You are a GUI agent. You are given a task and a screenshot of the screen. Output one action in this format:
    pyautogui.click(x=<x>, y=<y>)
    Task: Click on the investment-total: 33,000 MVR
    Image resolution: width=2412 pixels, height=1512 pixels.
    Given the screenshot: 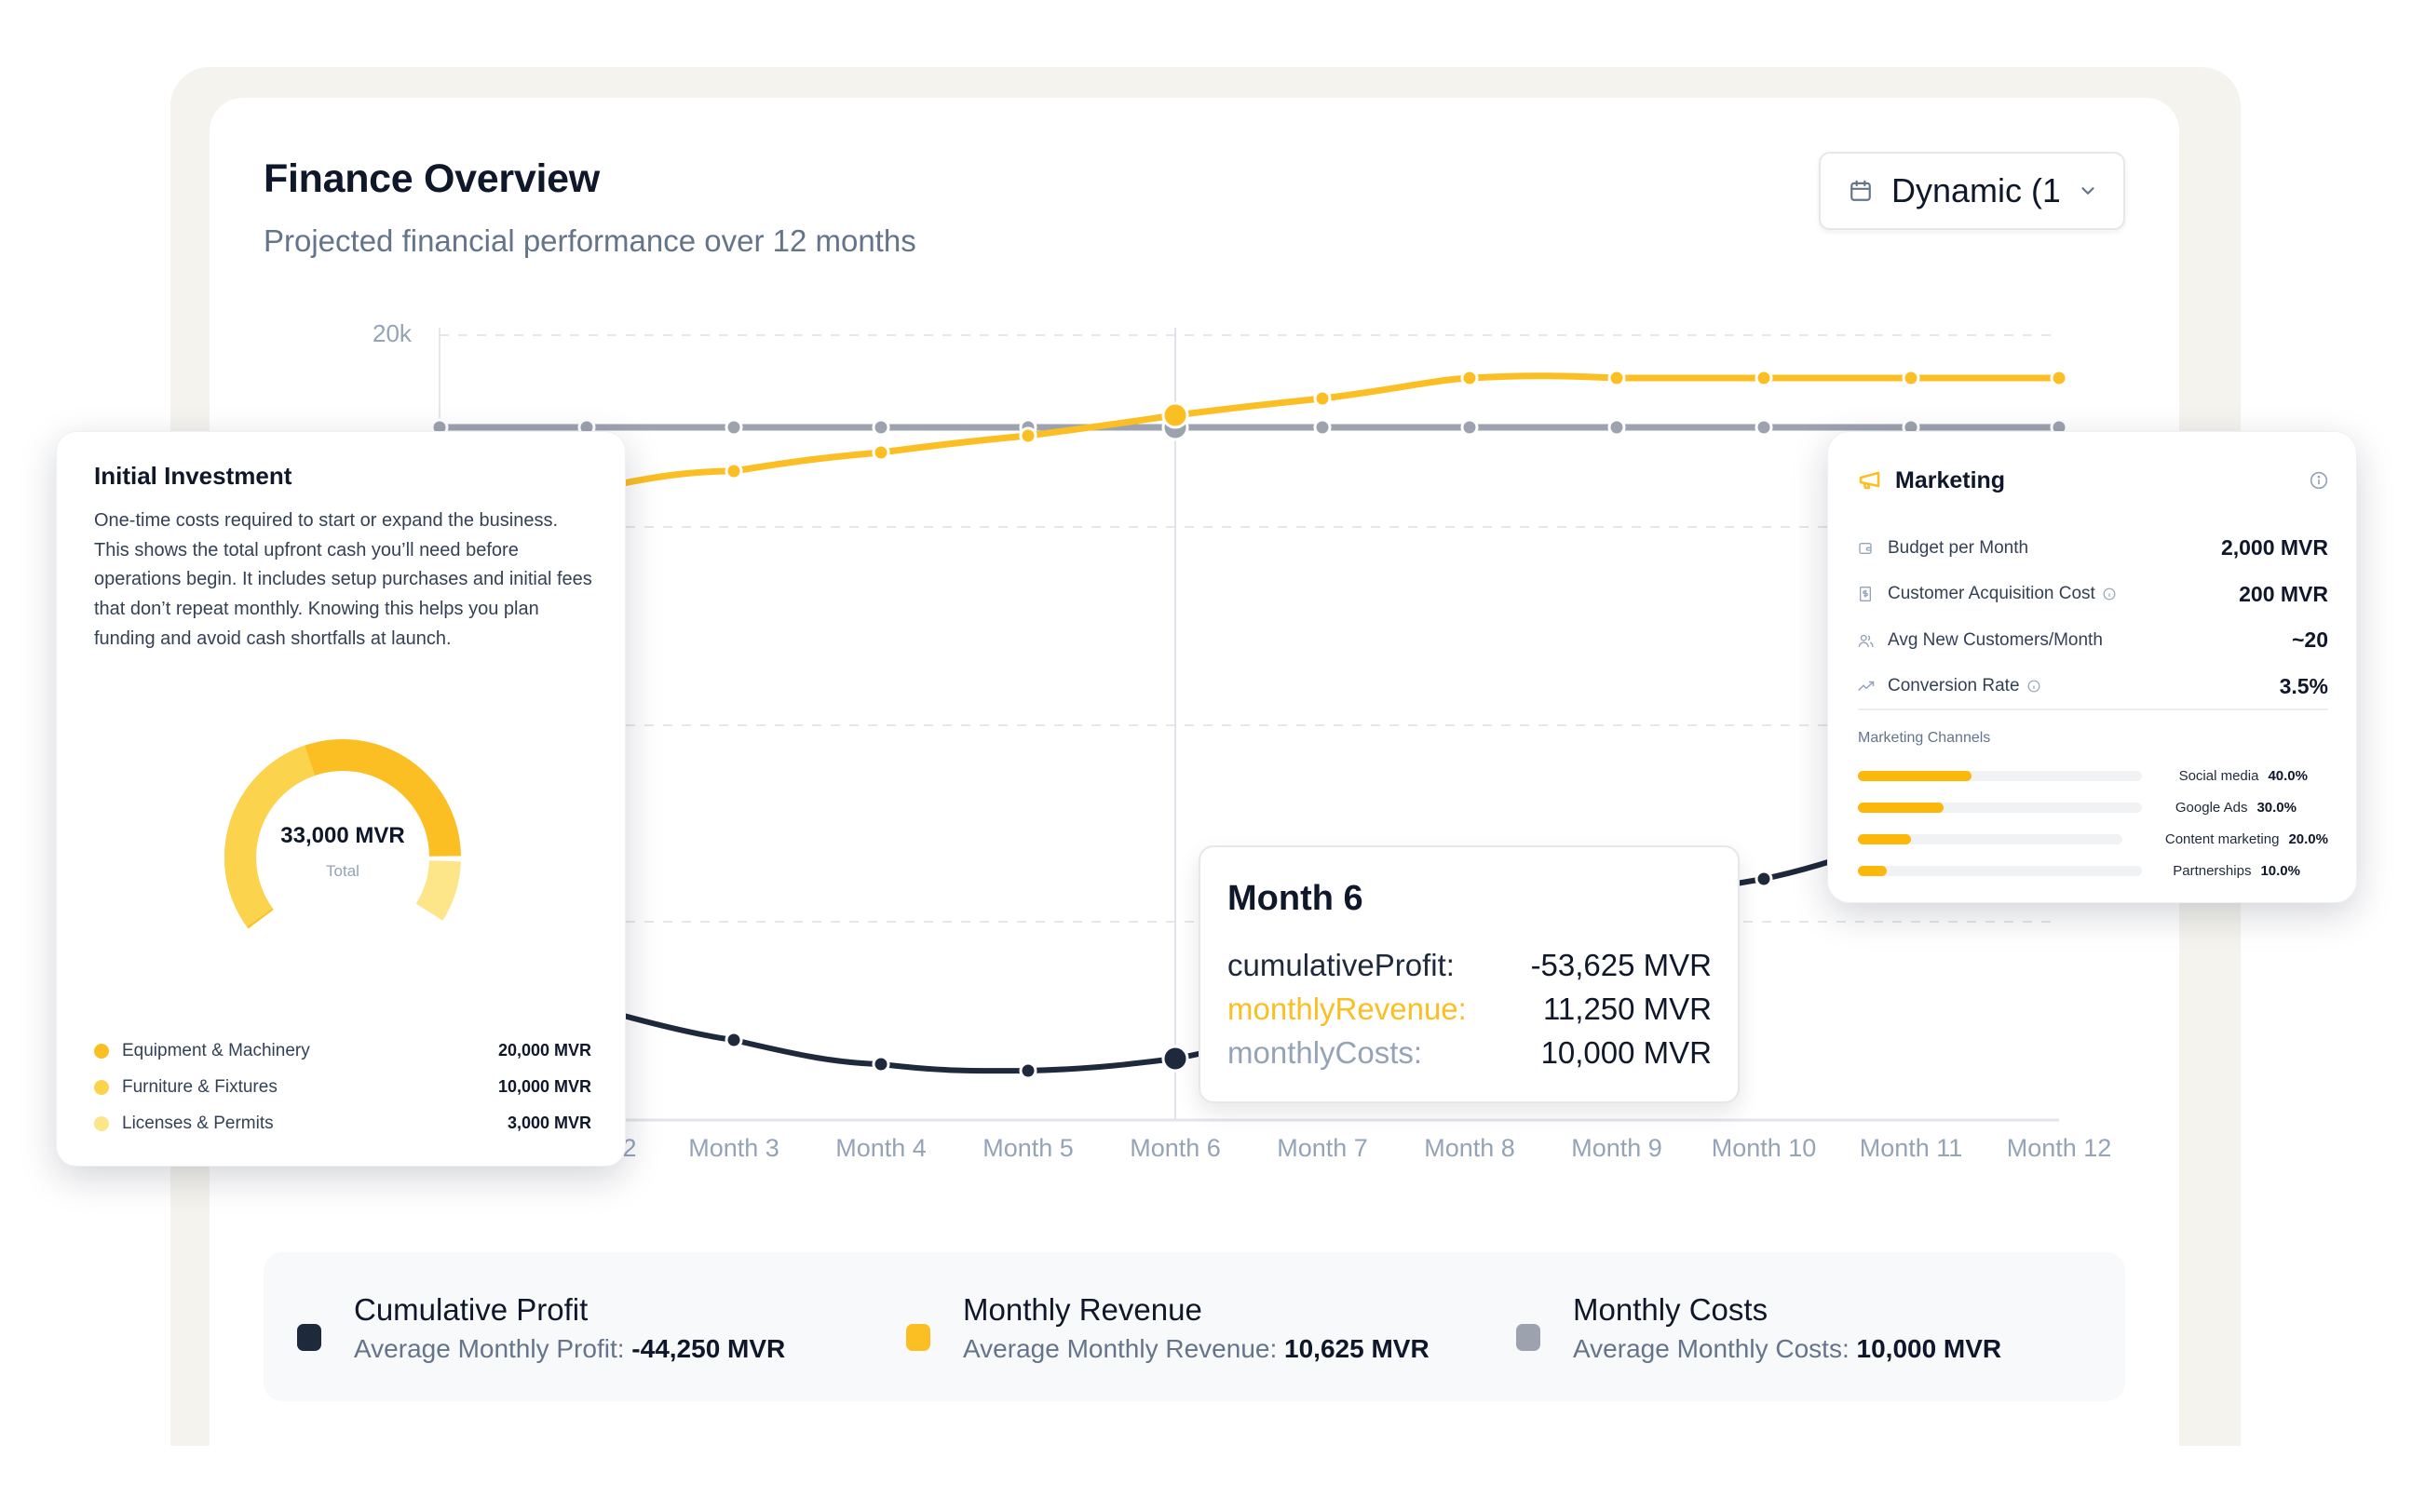 What is the action you would take?
    pyautogui.click(x=343, y=836)
    